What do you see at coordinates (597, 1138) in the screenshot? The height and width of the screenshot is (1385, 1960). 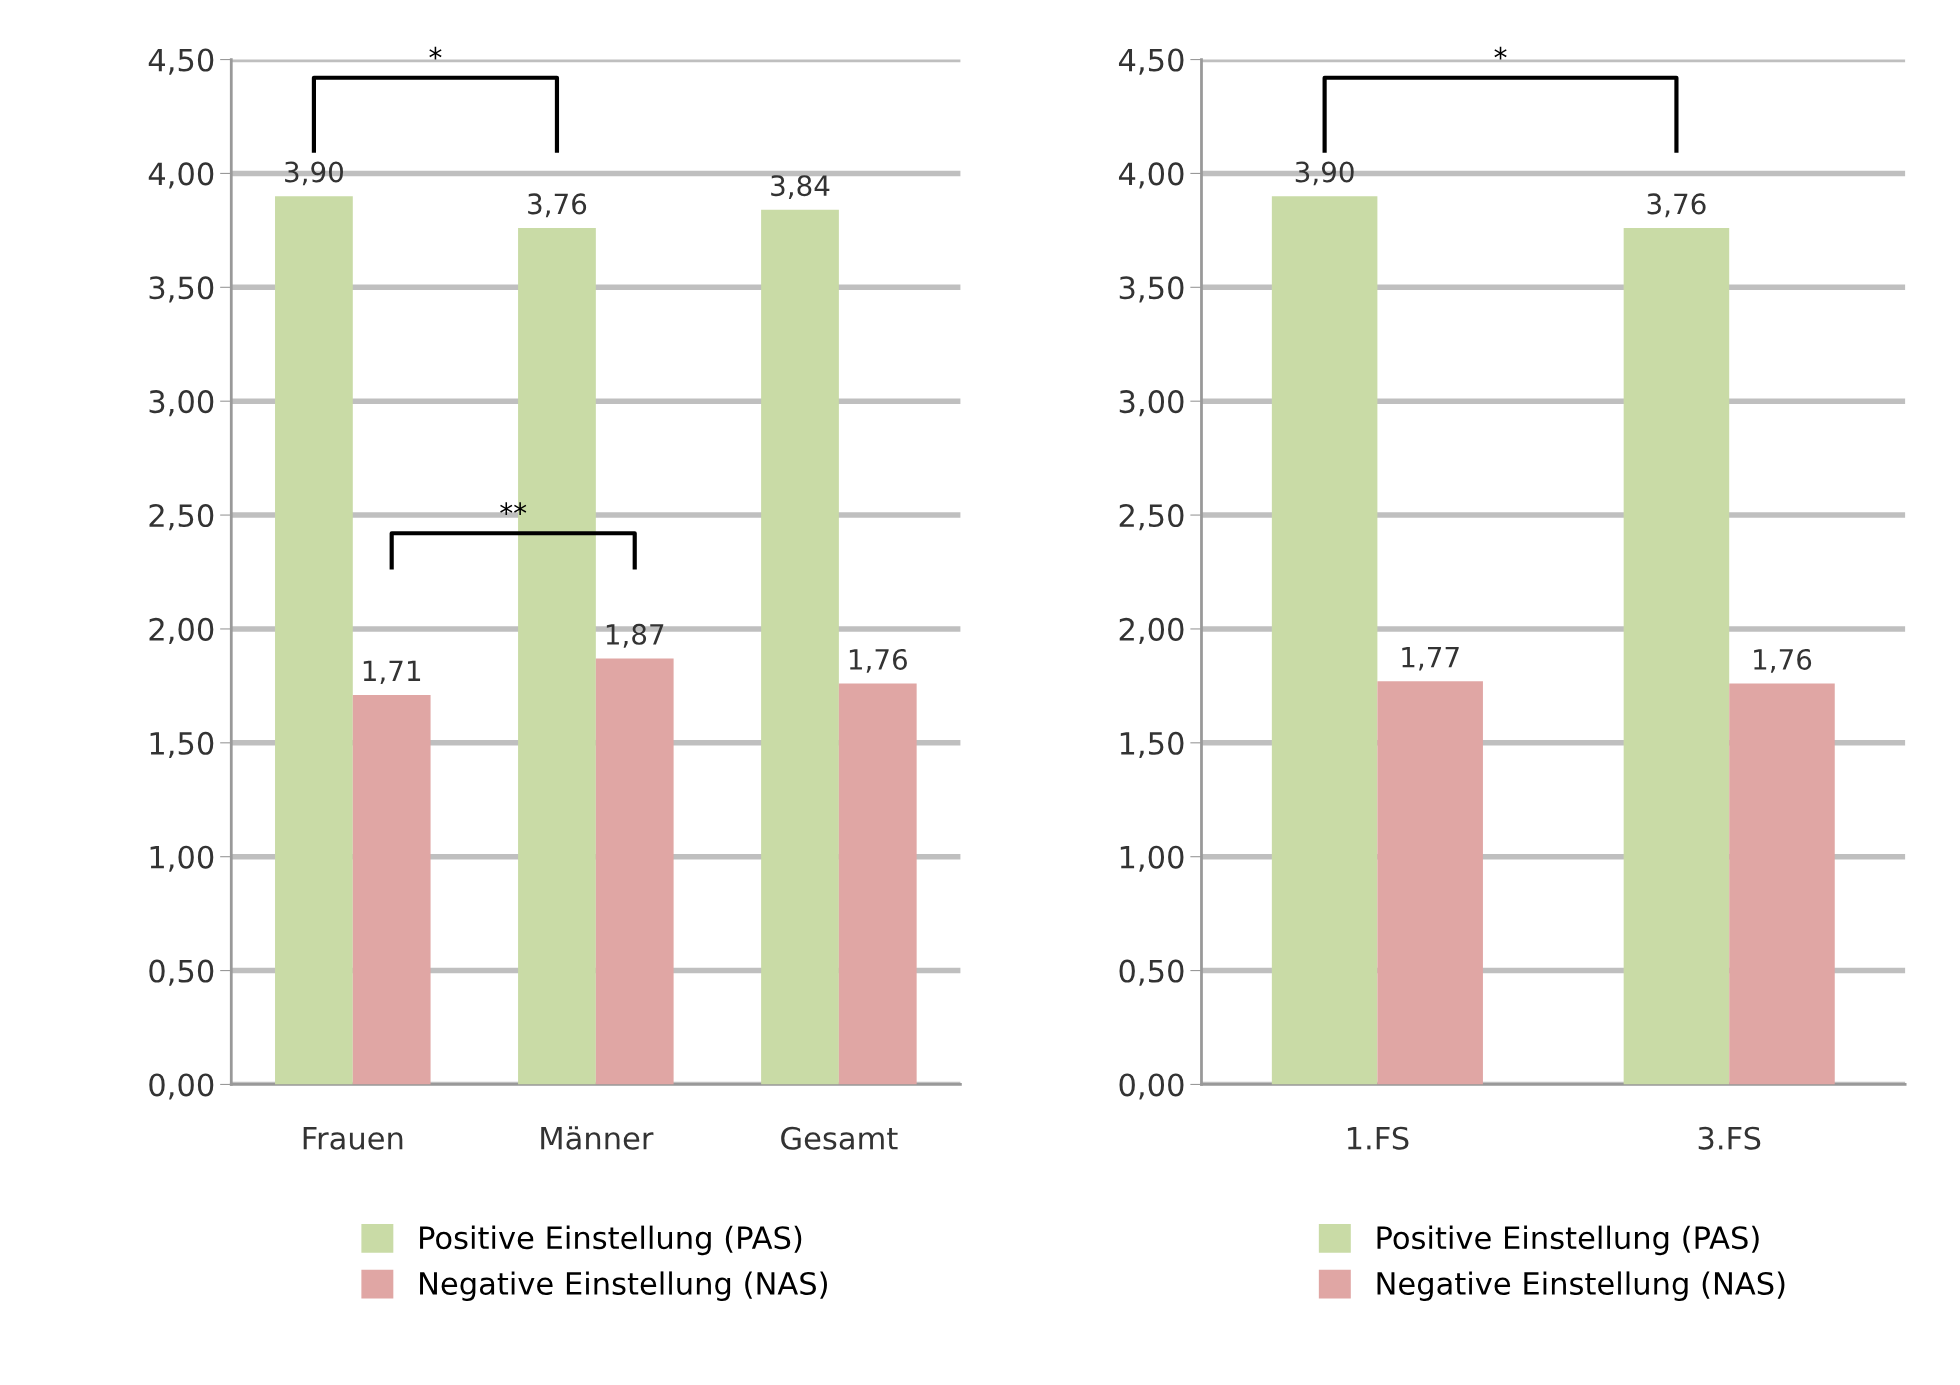 I see `x-tick-label: Männer` at bounding box center [597, 1138].